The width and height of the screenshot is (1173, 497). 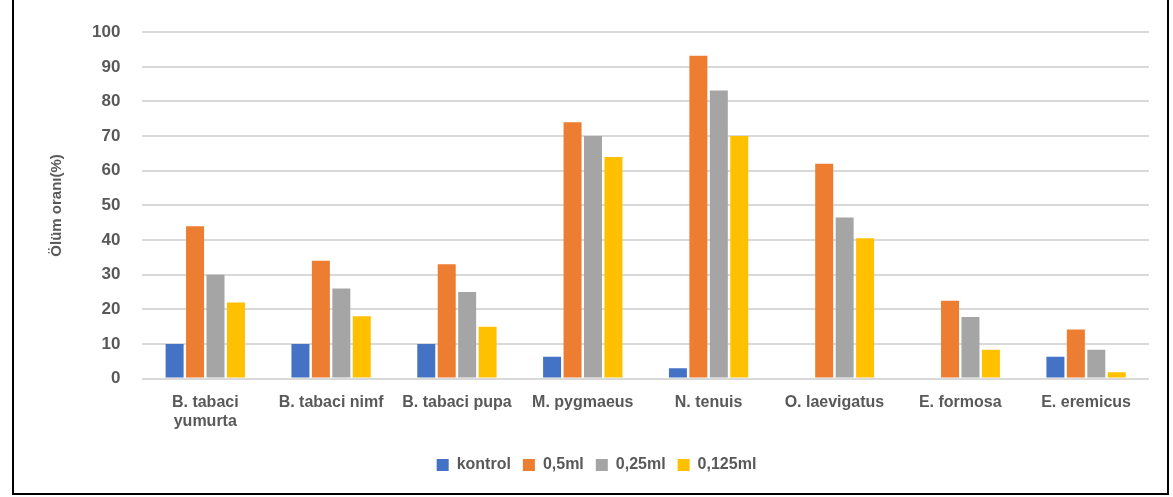 I want to click on x-tick-label: B. tabaci nimf, so click(x=331, y=401).